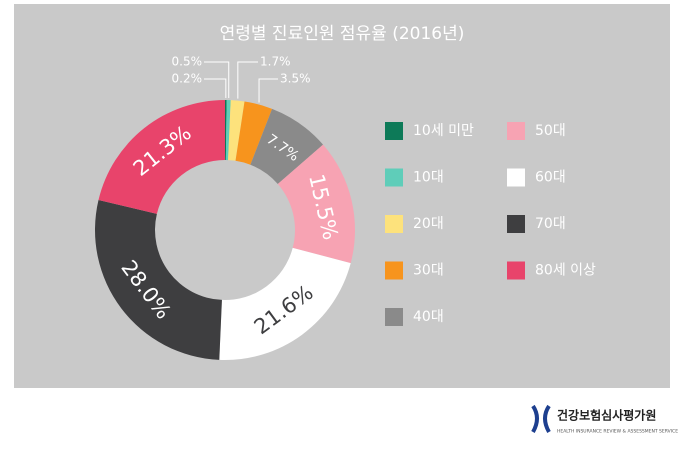  What do you see at coordinates (295, 79) in the screenshot?
I see `data-label: 3.5%` at bounding box center [295, 79].